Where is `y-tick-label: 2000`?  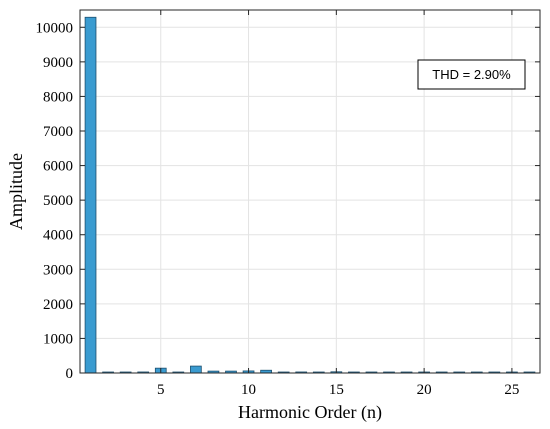
y-tick-label: 2000 is located at coordinates (58, 305).